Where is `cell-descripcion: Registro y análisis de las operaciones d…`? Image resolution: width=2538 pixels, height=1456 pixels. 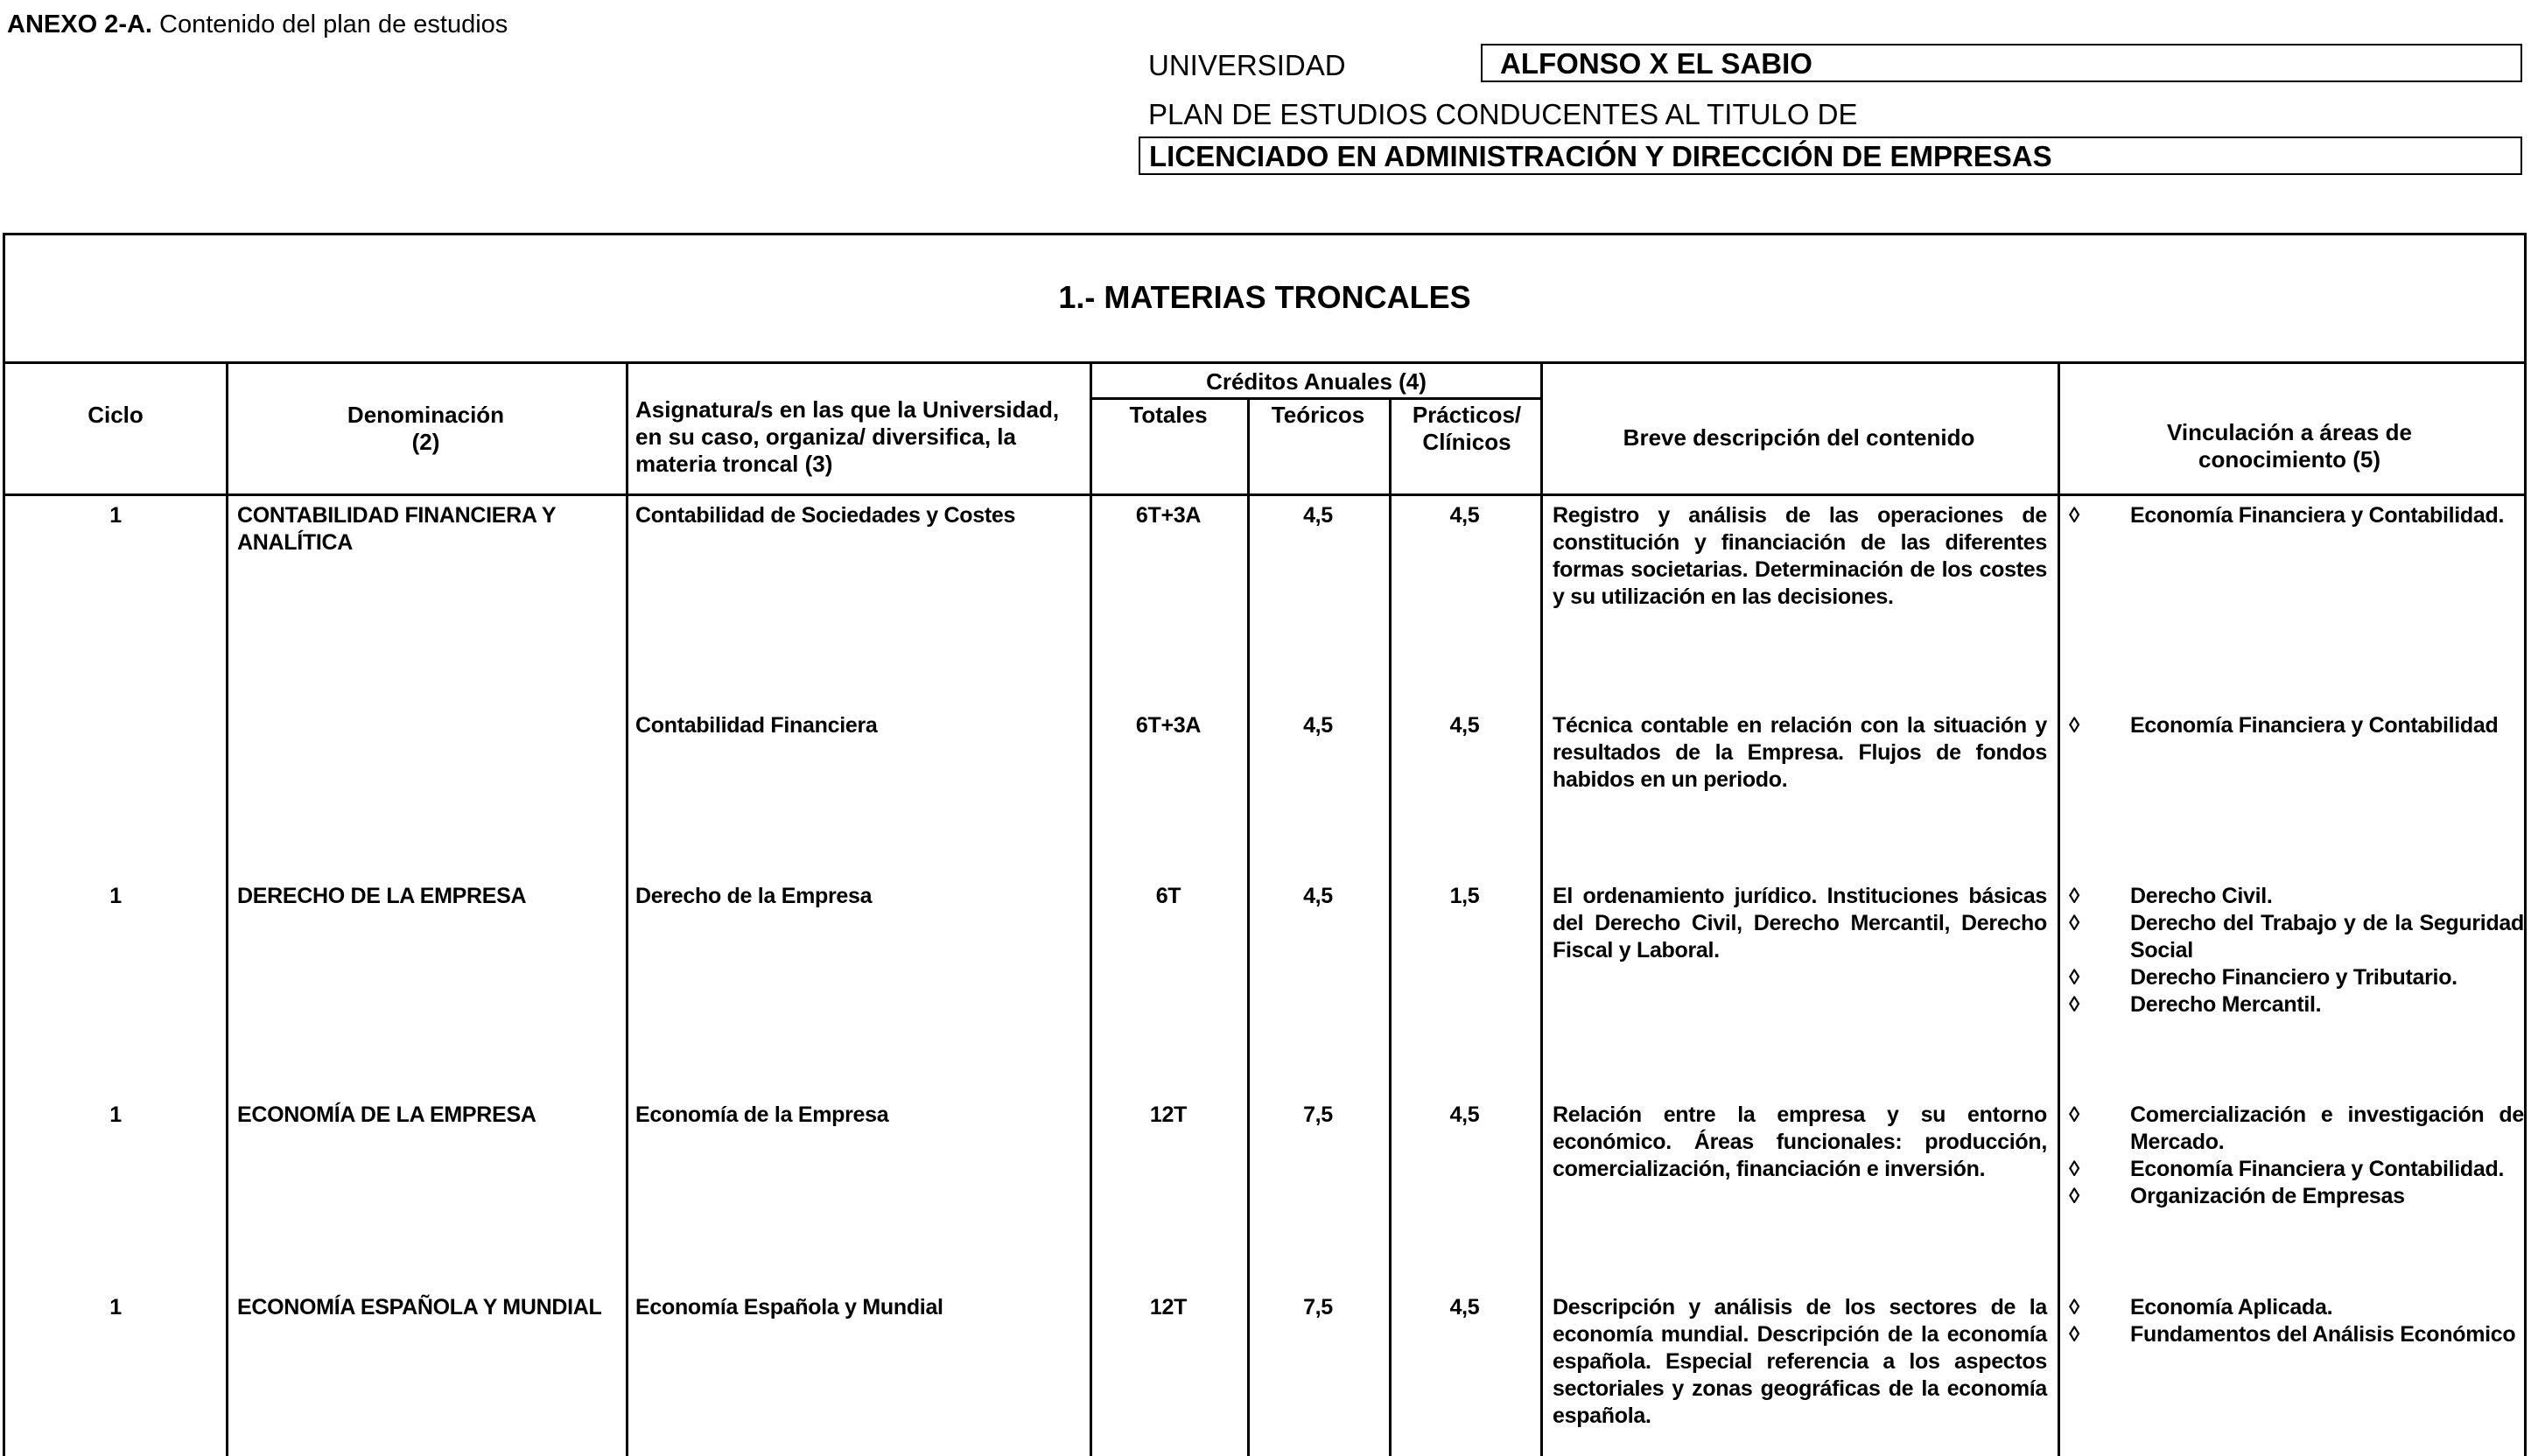
cell-descripcion: Registro y análisis de las operaciones d… is located at coordinates (1800, 556).